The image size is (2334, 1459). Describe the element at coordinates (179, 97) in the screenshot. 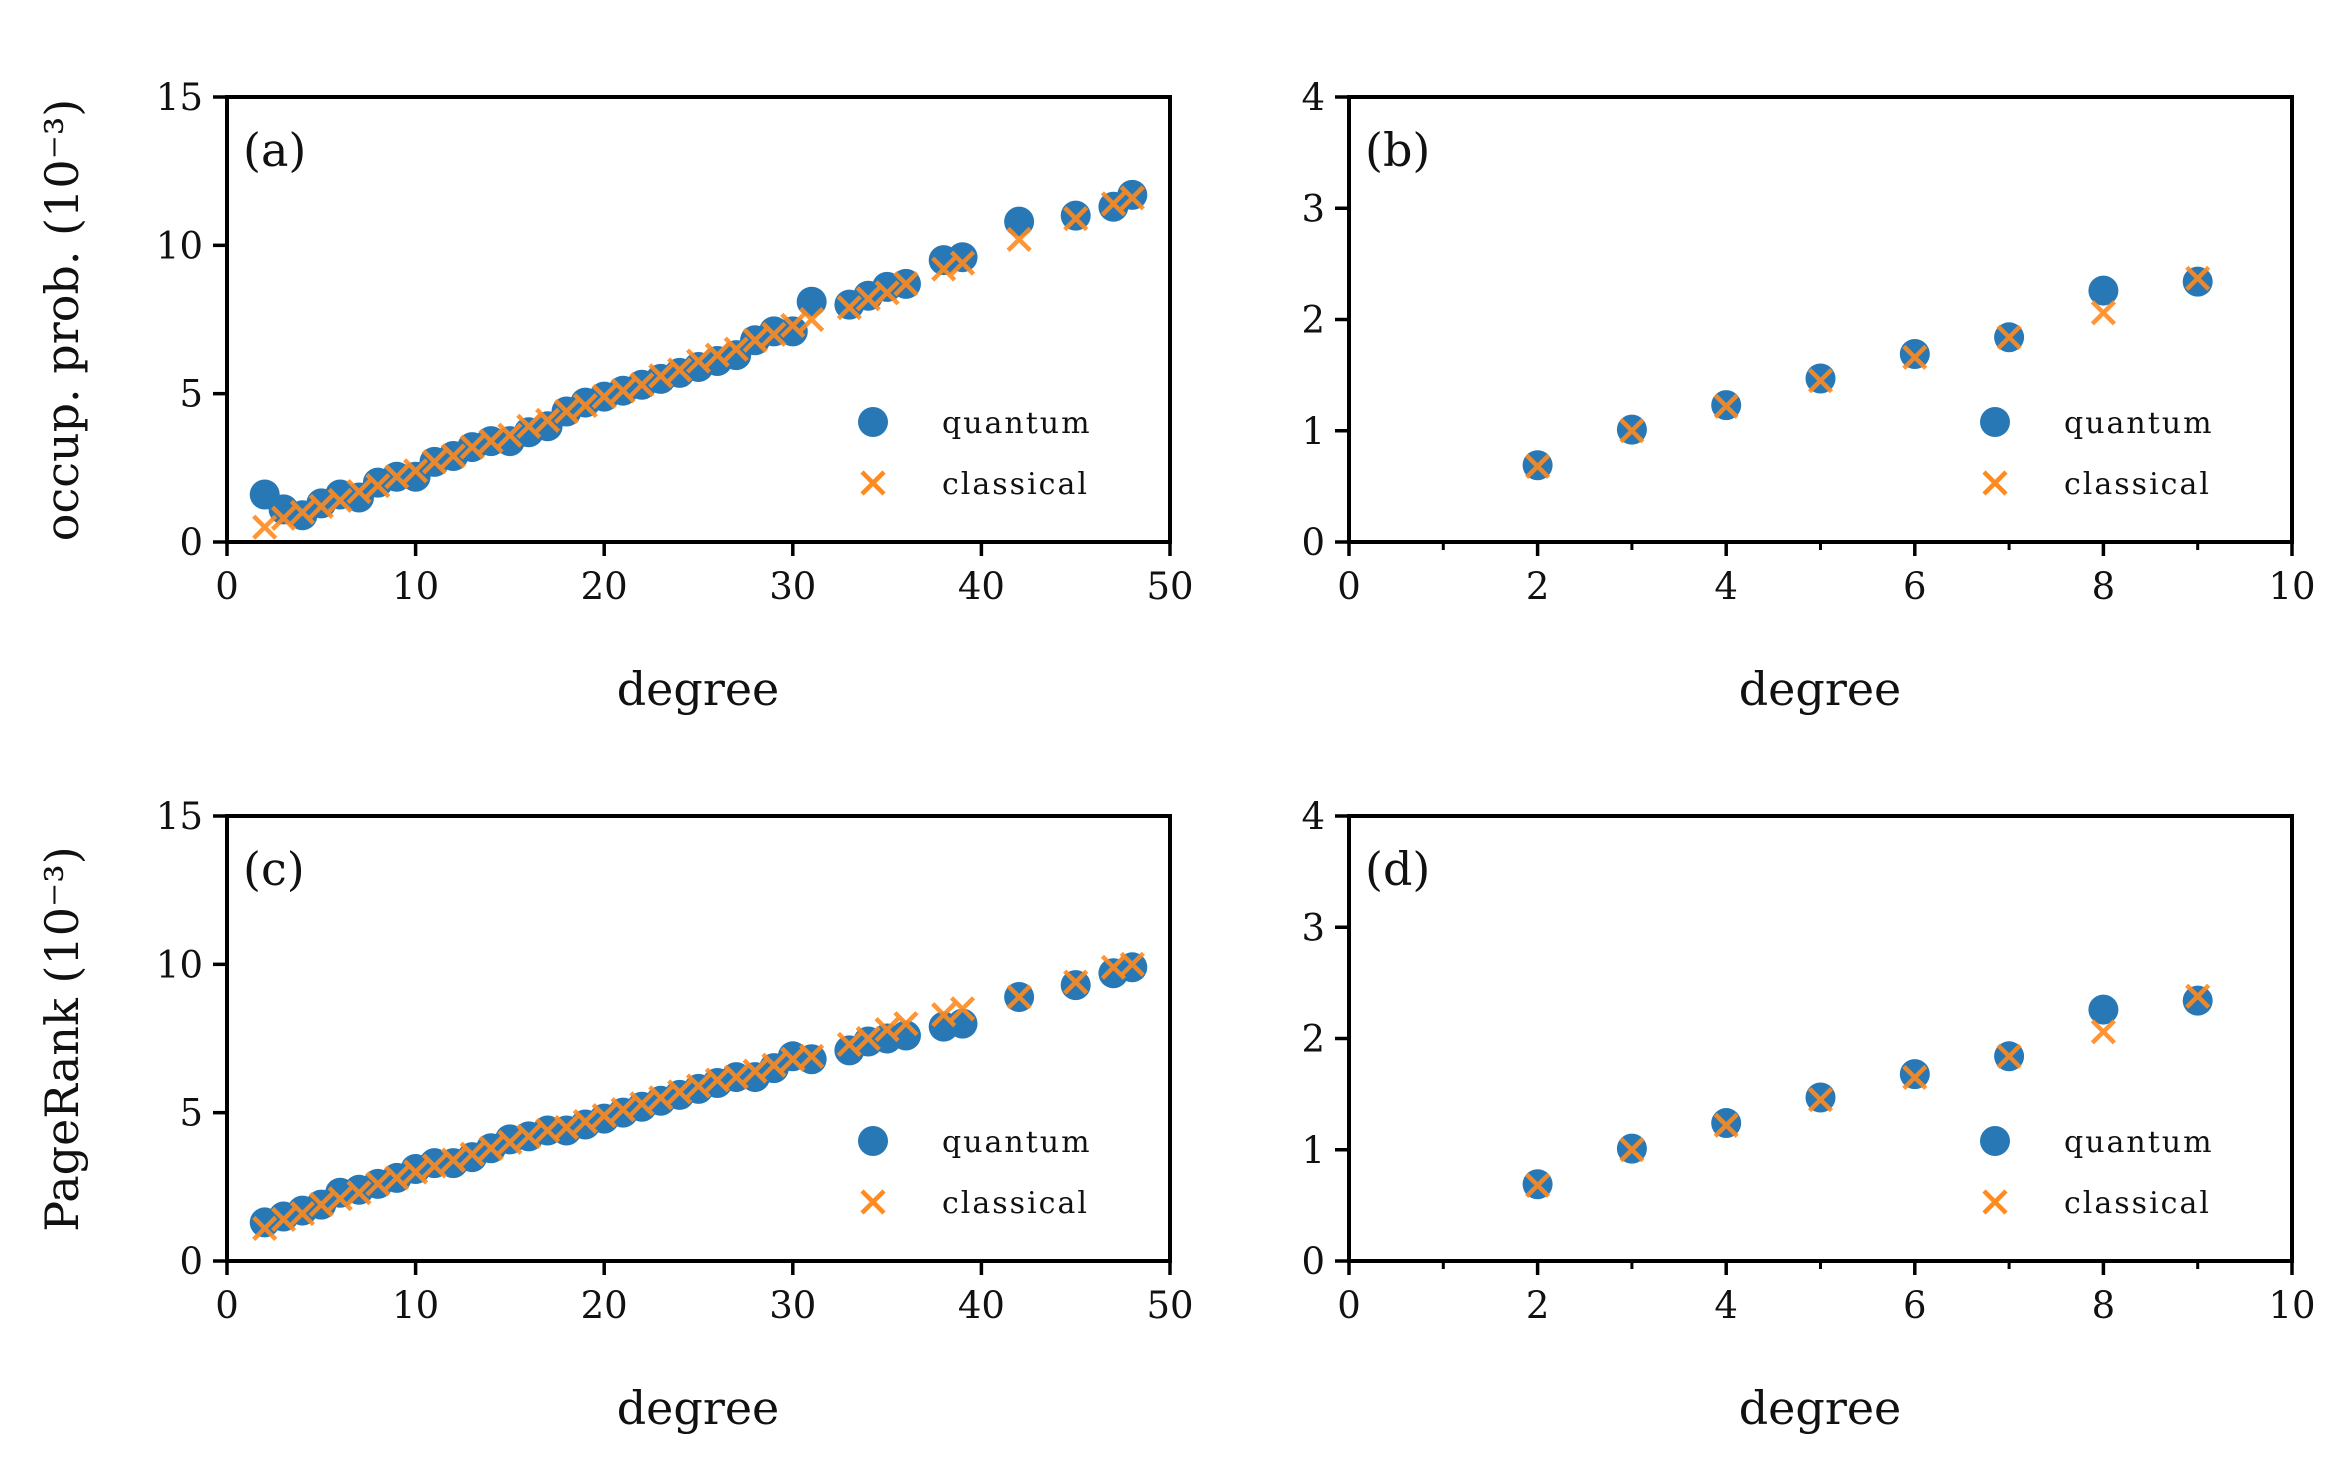

I see `y-tick-label: 15` at that location.